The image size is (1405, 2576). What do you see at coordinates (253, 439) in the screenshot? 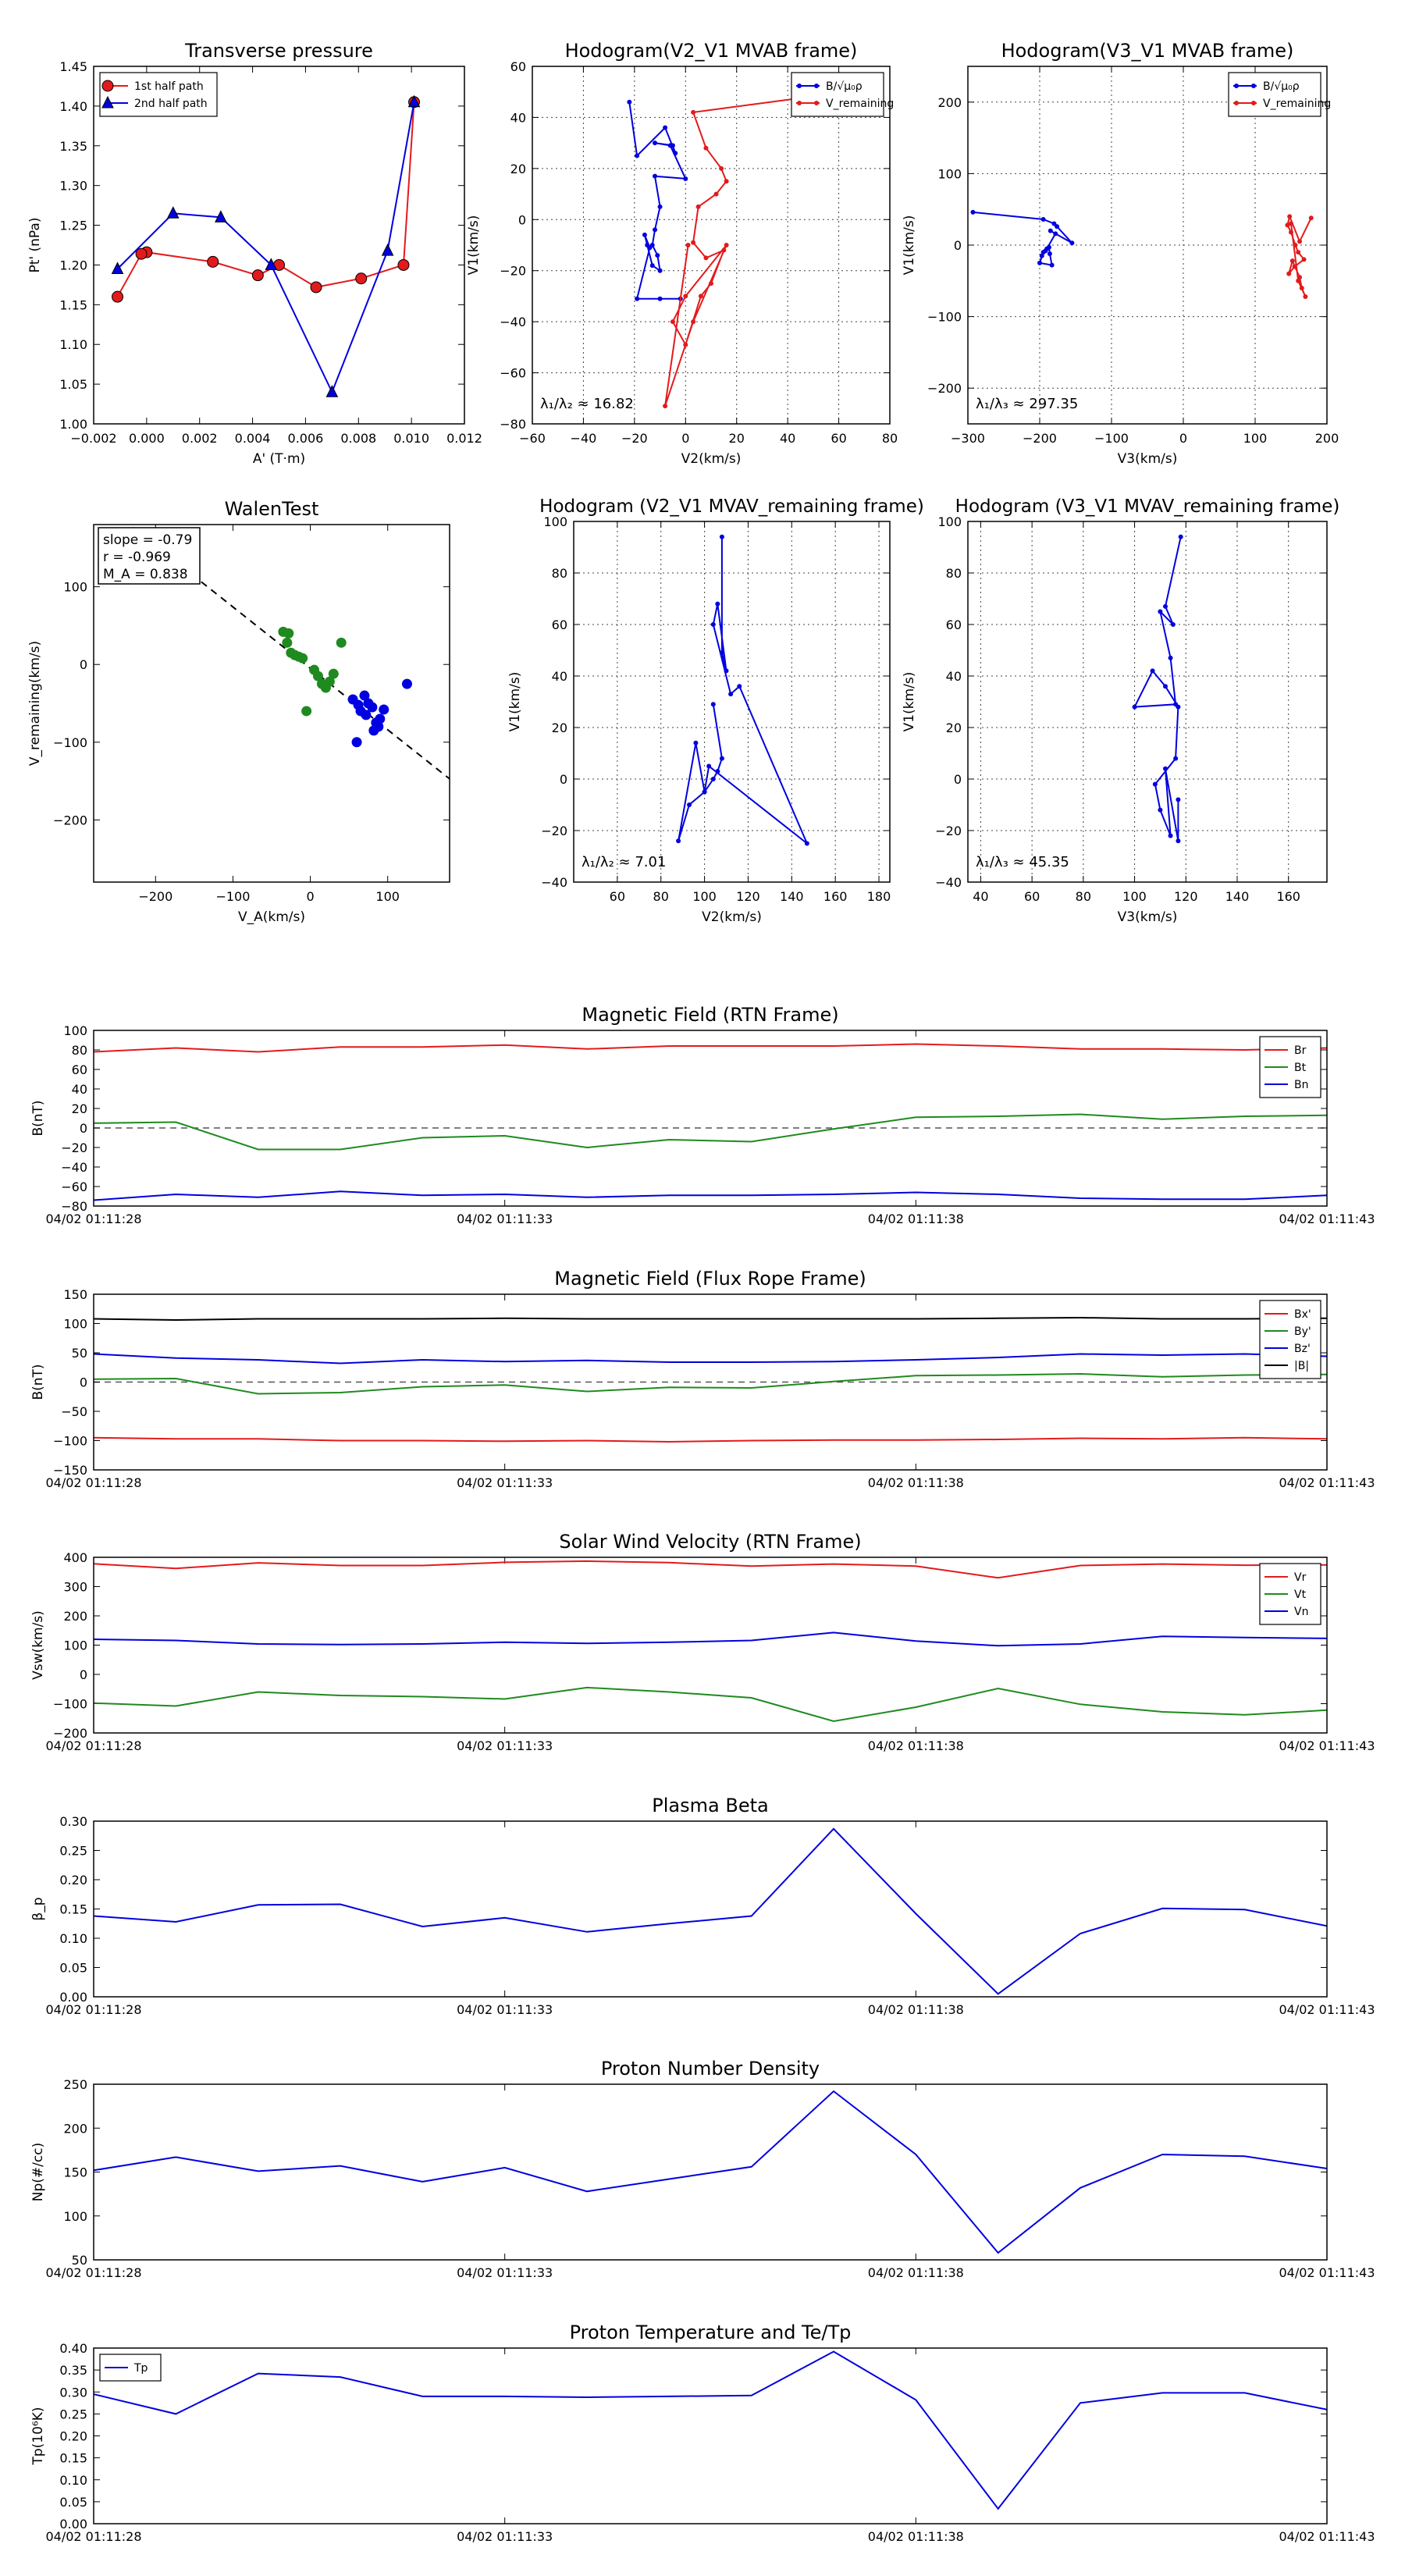
I see `x-tick-label: 0.004` at bounding box center [253, 439].